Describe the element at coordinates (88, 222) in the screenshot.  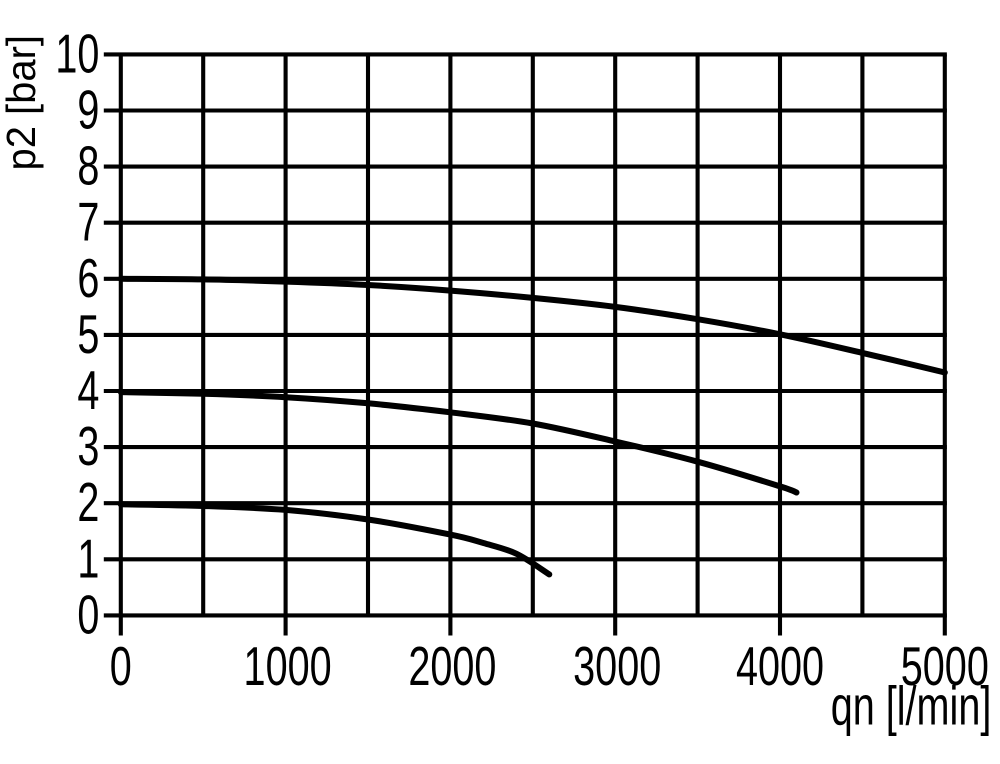
I see `svg-text: 7` at that location.